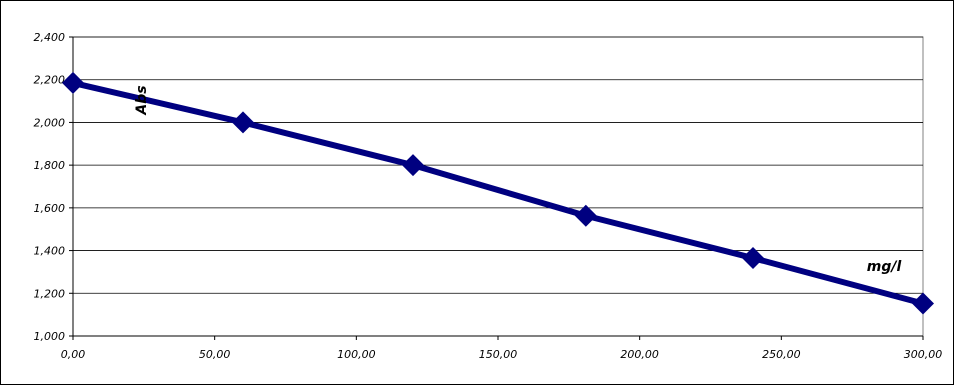  Describe the element at coordinates (498, 354) in the screenshot. I see `x-tick-label: 150,00` at that location.